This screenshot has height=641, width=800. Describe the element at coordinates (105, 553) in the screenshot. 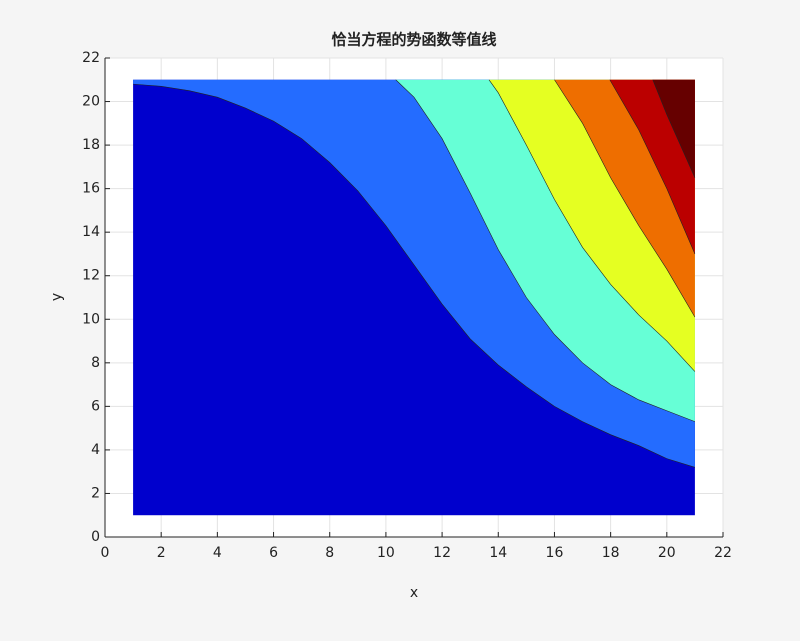

I see `x-tick-label: 0` at that location.